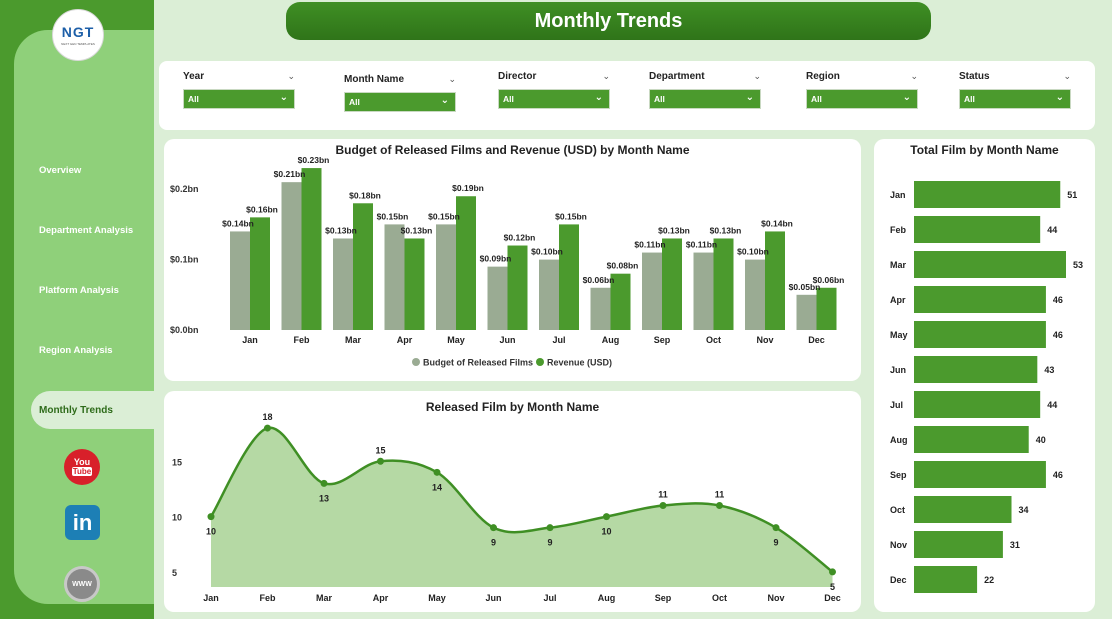 The image size is (1112, 619). What do you see at coordinates (898, 265) in the screenshot?
I see `y-tick-label: Mar` at bounding box center [898, 265].